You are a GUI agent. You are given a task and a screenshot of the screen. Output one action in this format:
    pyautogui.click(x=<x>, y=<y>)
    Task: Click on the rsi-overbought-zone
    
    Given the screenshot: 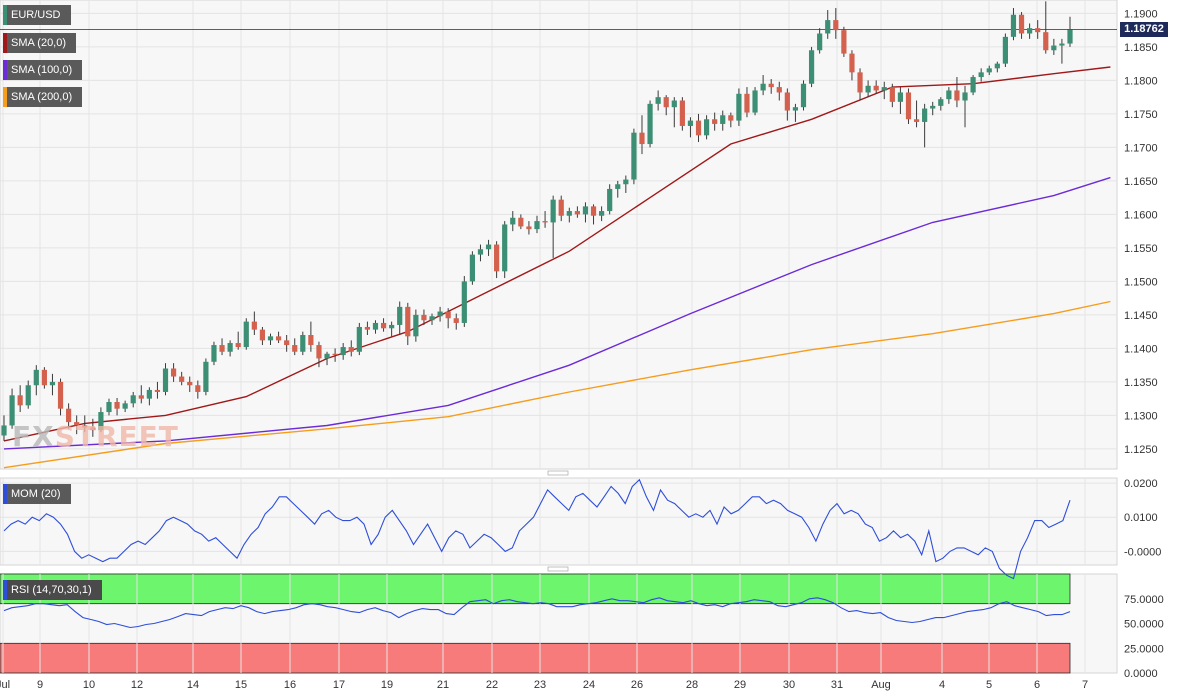 What is the action you would take?
    pyautogui.click(x=535, y=589)
    